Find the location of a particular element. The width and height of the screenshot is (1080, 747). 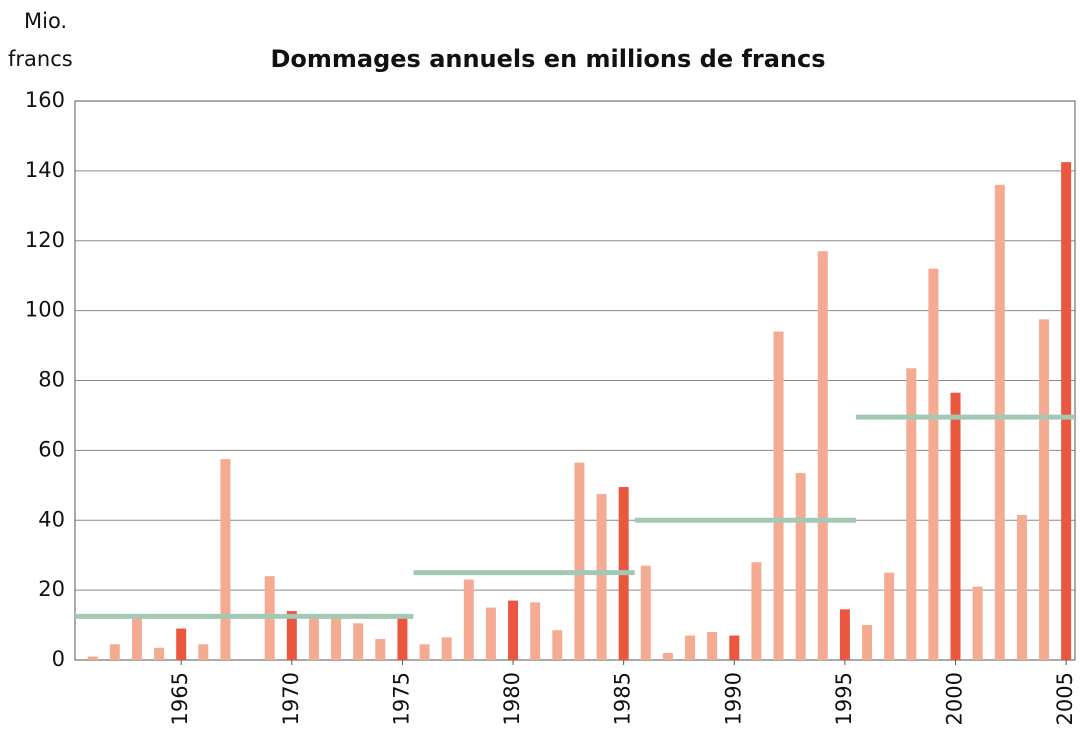

x-tick-label: 1985 is located at coordinates (623, 698).